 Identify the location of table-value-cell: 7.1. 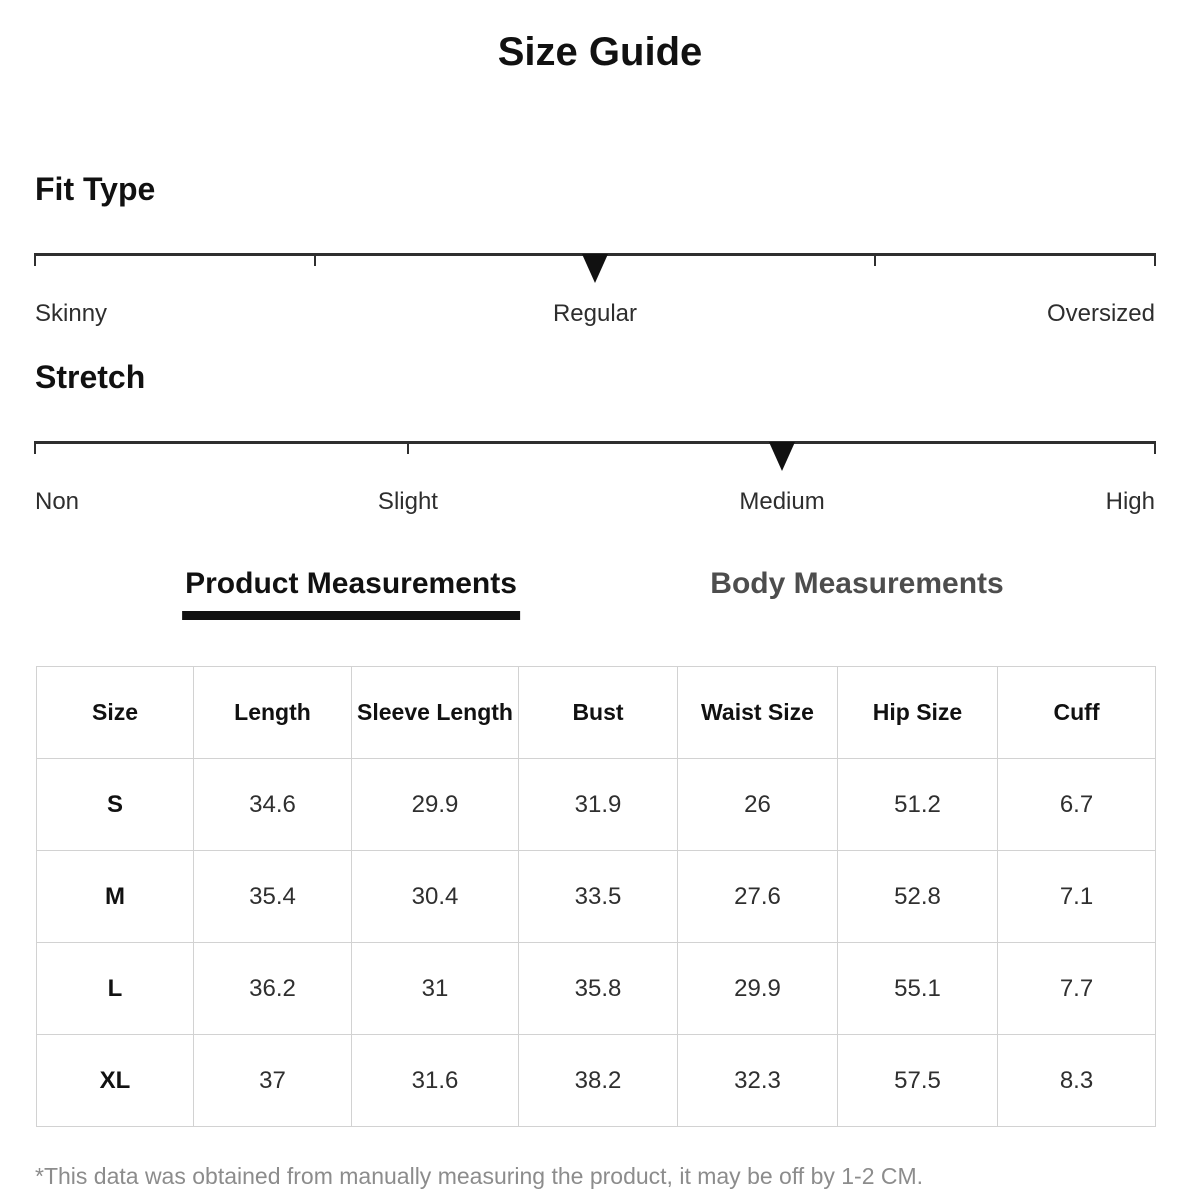
(1076, 896).